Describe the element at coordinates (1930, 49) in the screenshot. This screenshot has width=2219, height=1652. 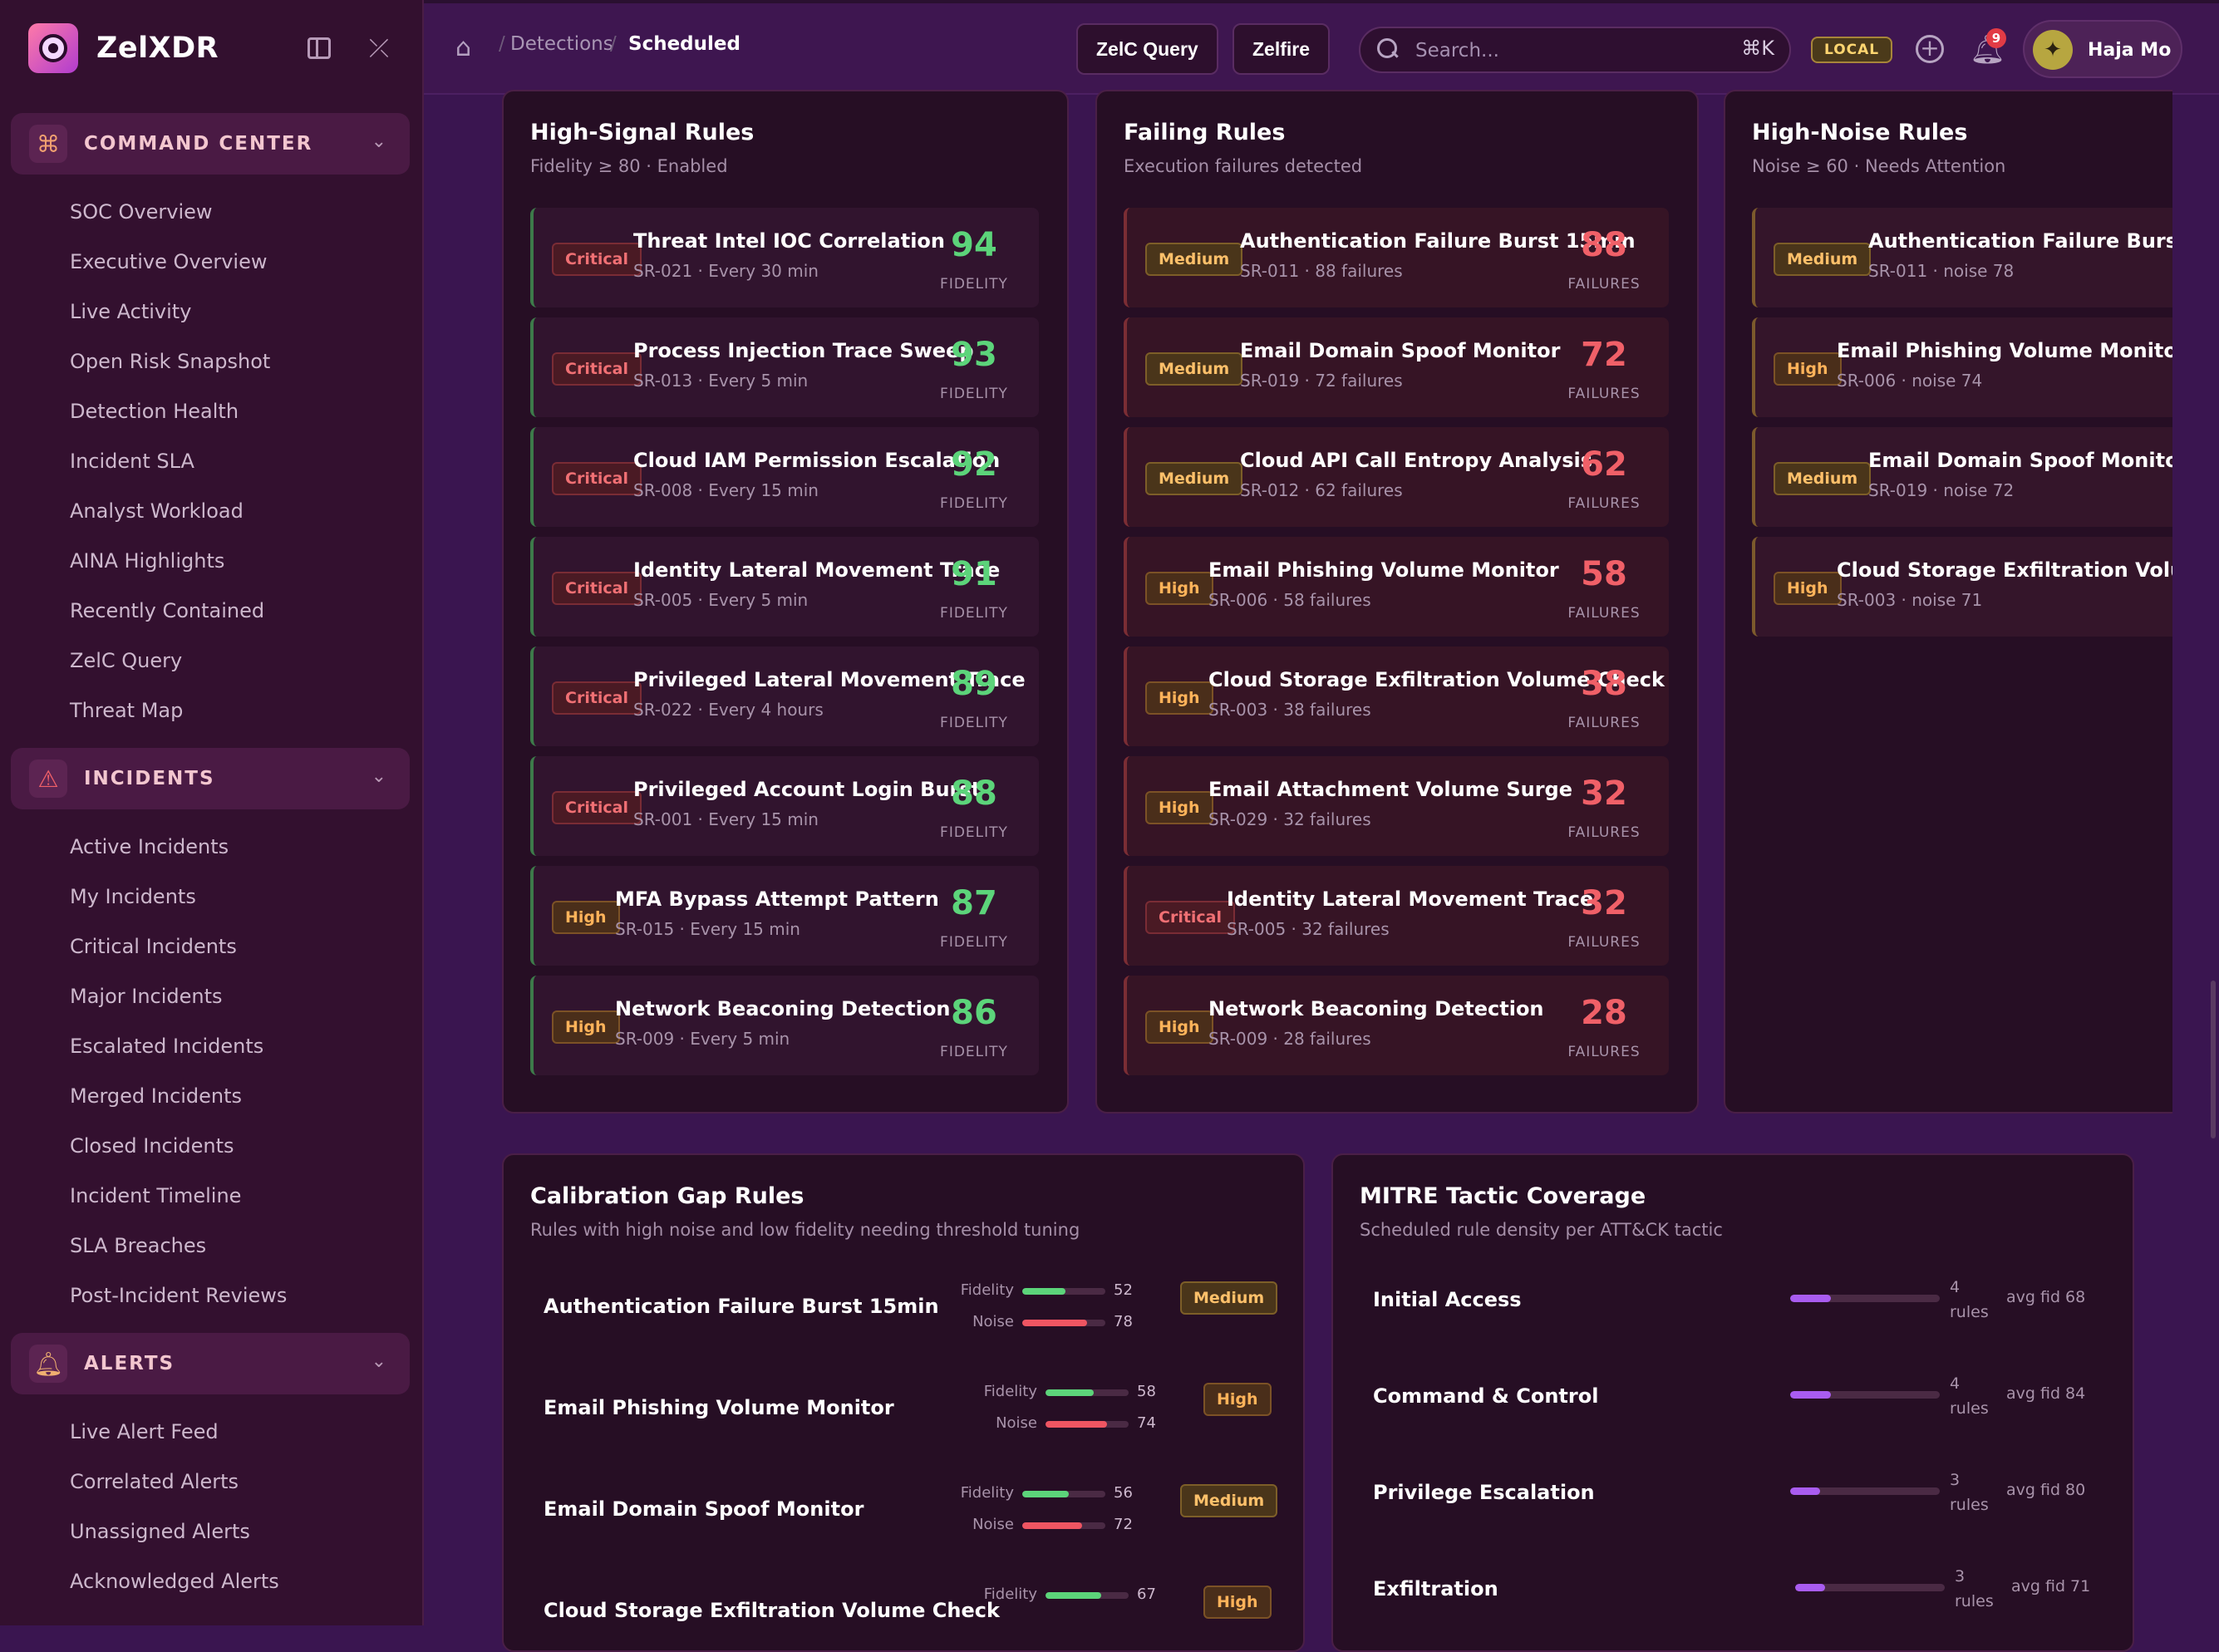
I see `add-icon: +` at that location.